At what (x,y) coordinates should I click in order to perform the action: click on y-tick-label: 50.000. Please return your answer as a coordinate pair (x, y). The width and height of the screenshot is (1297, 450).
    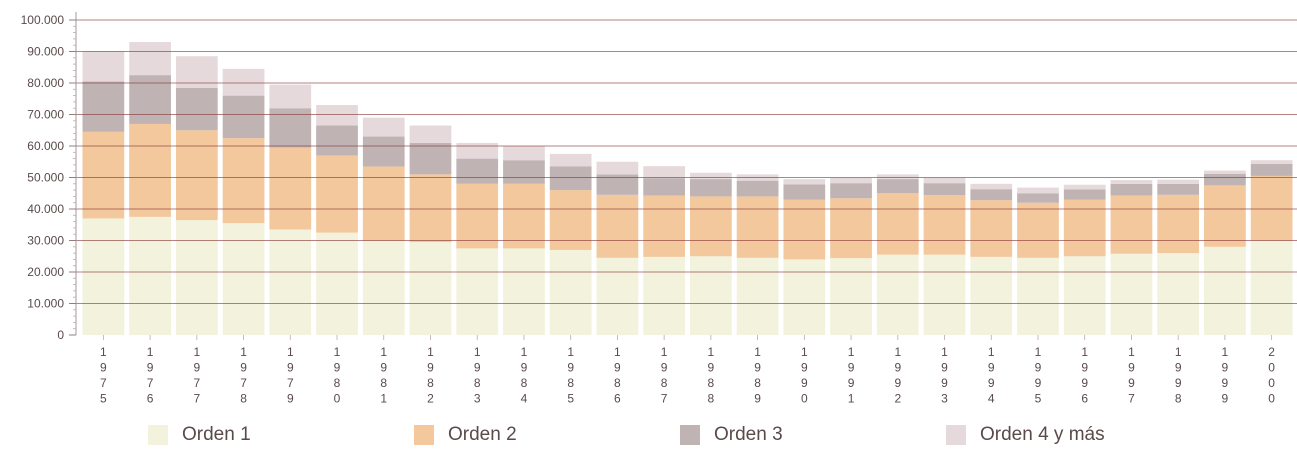
    Looking at the image, I should click on (45, 178).